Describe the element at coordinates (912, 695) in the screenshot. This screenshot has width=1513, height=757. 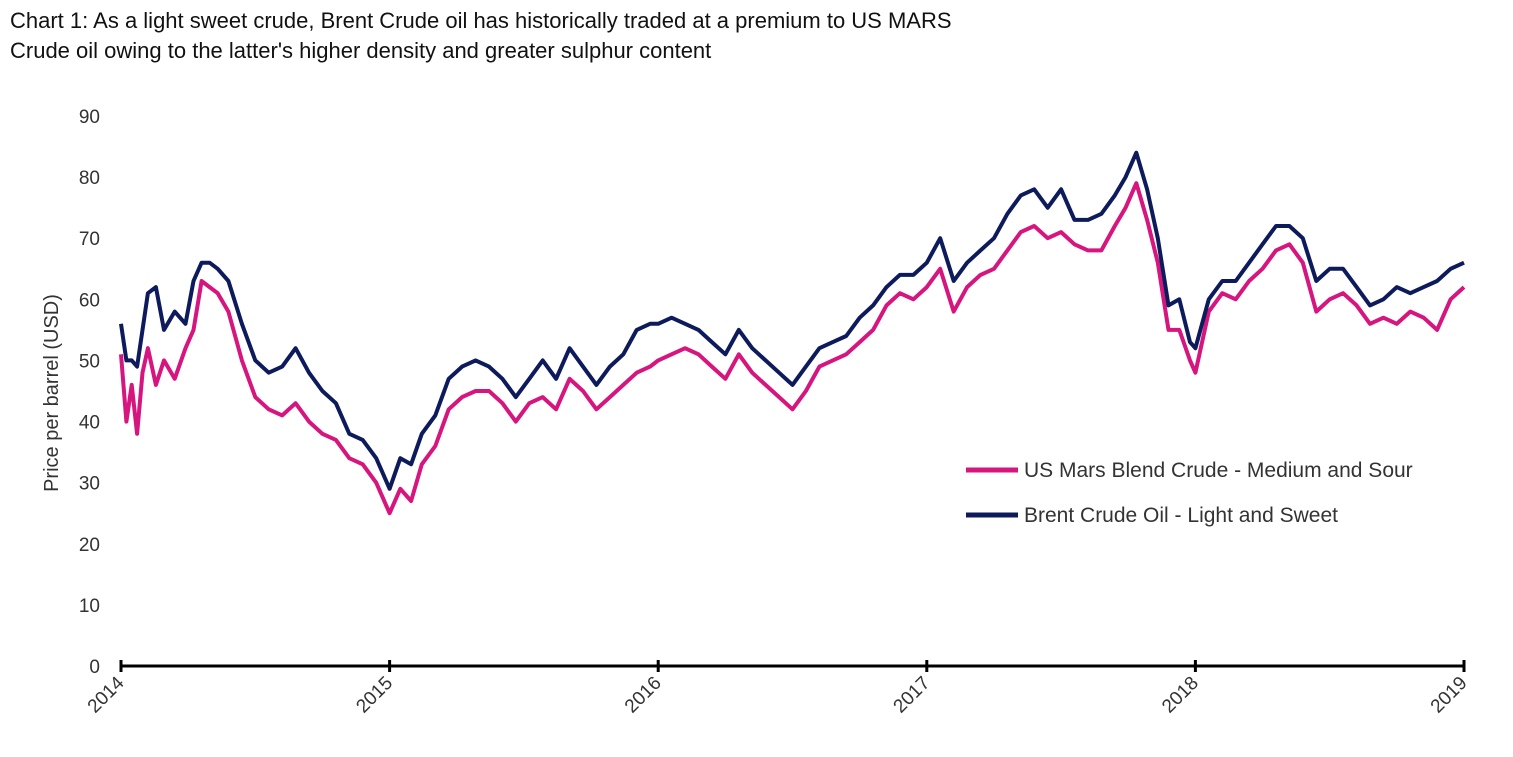
I see `x-tick-label: 2017` at that location.